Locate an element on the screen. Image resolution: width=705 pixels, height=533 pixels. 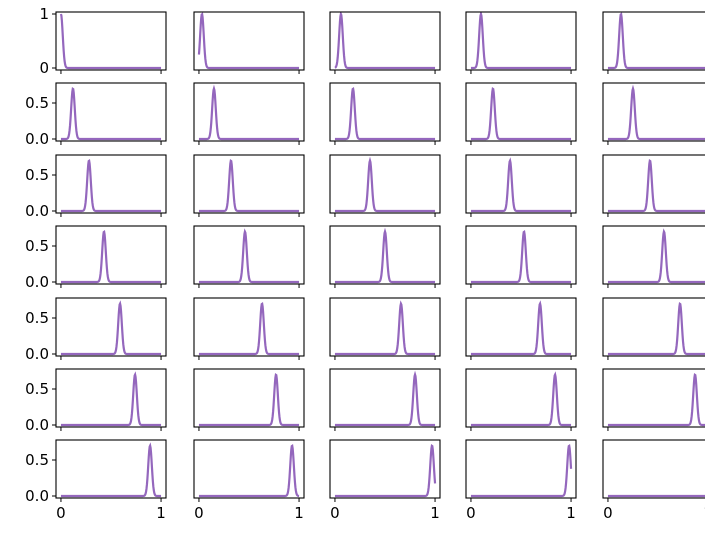
subplot: 01 is located at coordinates (653, 480).